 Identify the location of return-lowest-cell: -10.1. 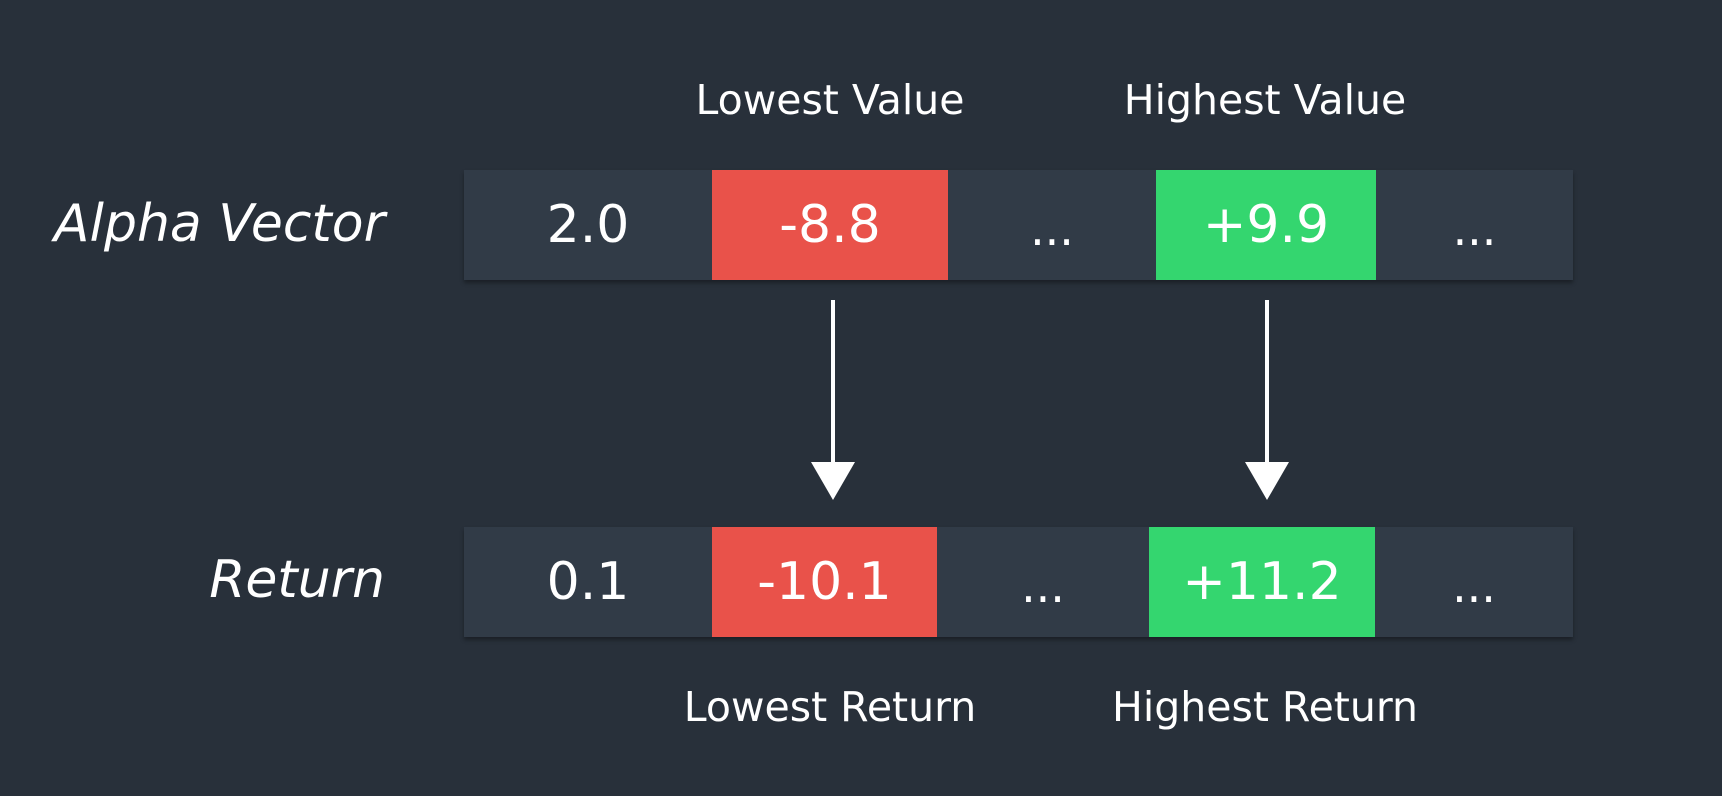
(824, 582).